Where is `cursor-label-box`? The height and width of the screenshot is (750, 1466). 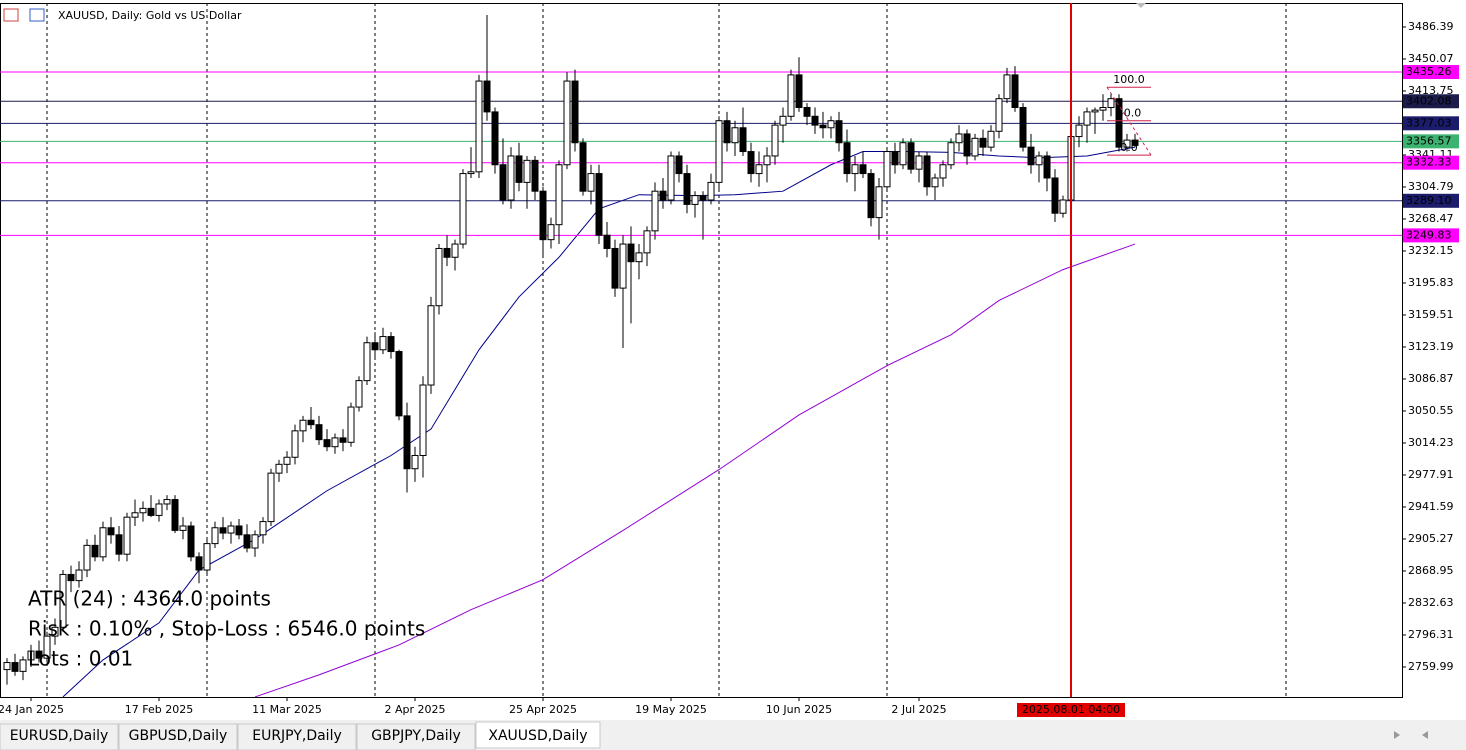 cursor-label-box is located at coordinates (1071, 710).